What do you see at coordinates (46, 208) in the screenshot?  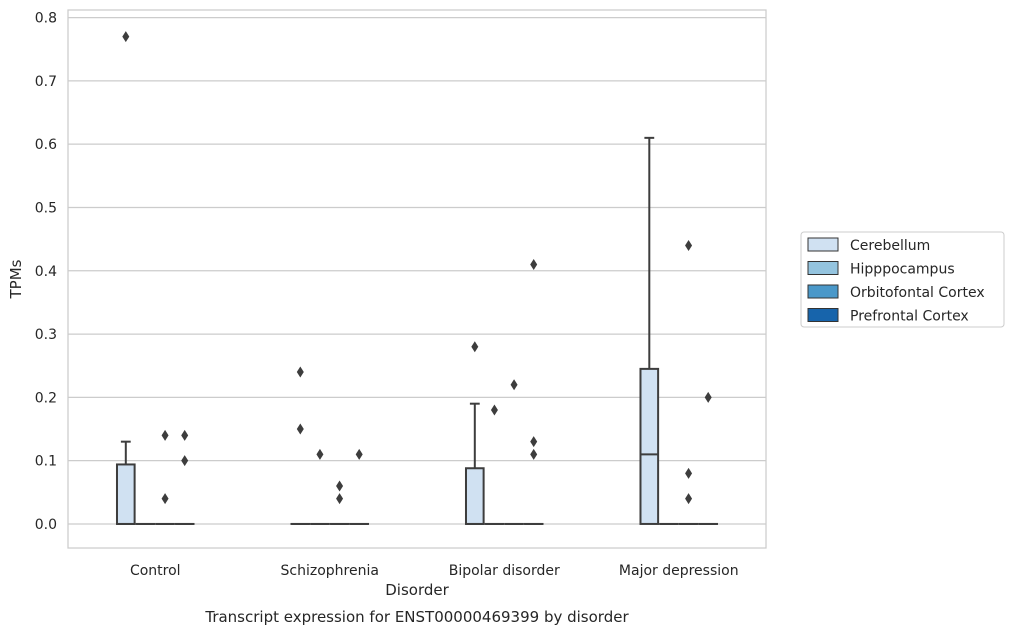 I see `y-tick-label: 0.5` at bounding box center [46, 208].